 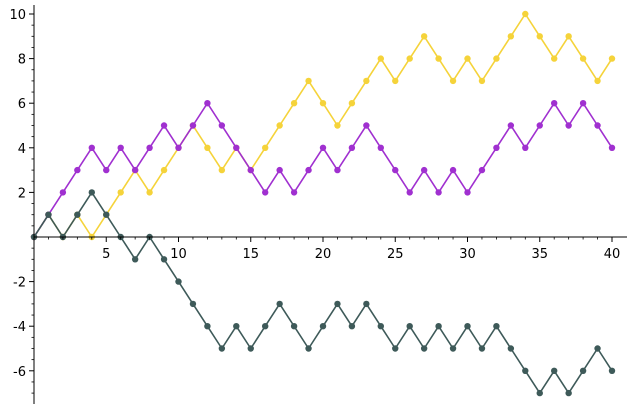 I want to click on x-tick-label: 15, so click(x=250, y=254).